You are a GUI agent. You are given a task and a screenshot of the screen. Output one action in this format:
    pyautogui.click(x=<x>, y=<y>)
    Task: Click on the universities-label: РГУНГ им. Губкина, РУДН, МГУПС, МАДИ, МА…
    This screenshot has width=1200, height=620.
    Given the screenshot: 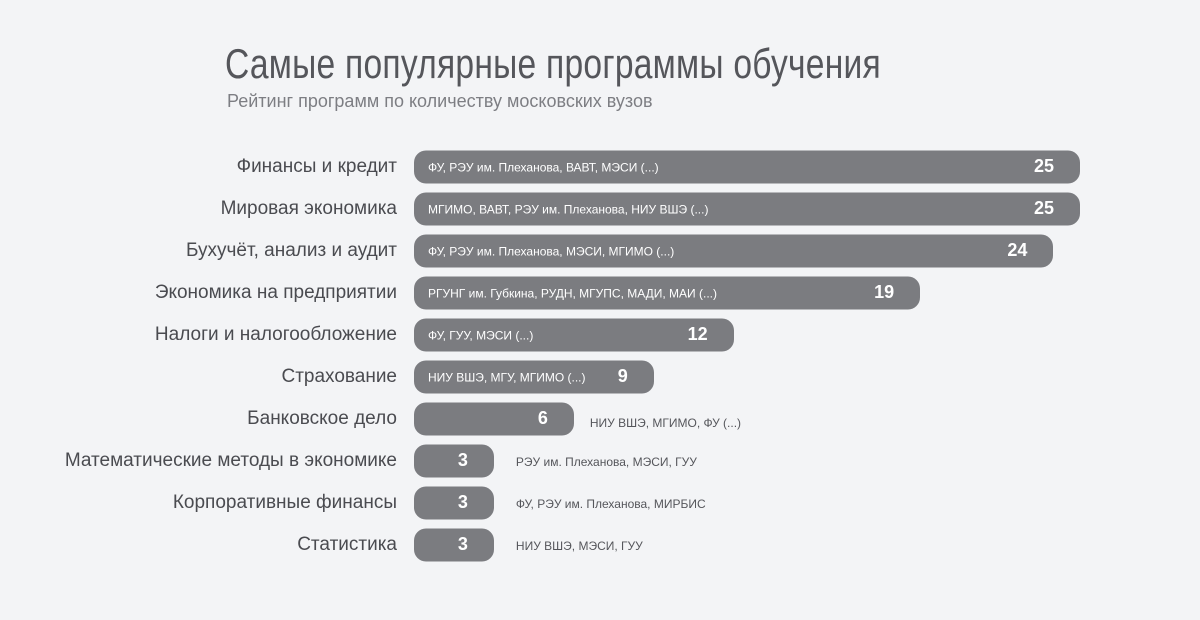 What is the action you would take?
    pyautogui.click(x=573, y=293)
    